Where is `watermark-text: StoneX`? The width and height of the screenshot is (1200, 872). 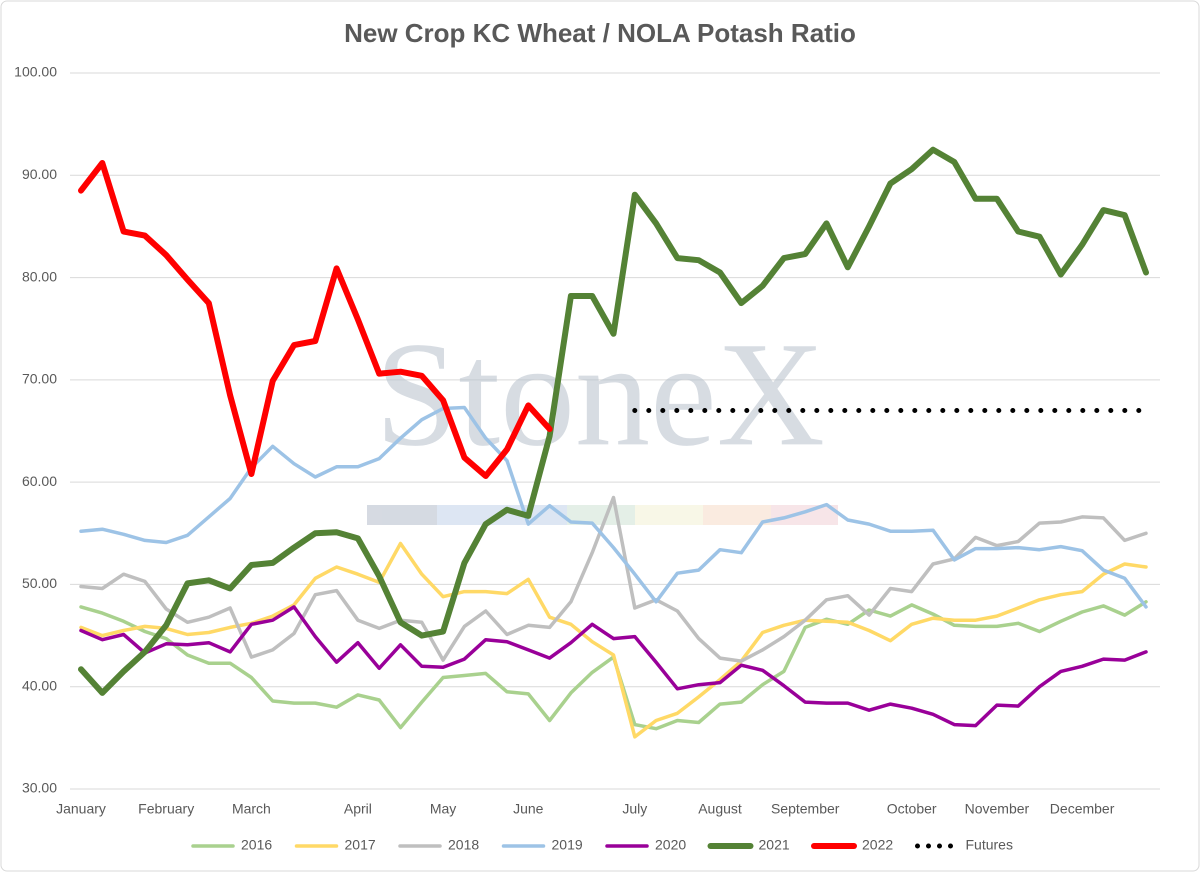 watermark-text: StoneX is located at coordinates (600, 394).